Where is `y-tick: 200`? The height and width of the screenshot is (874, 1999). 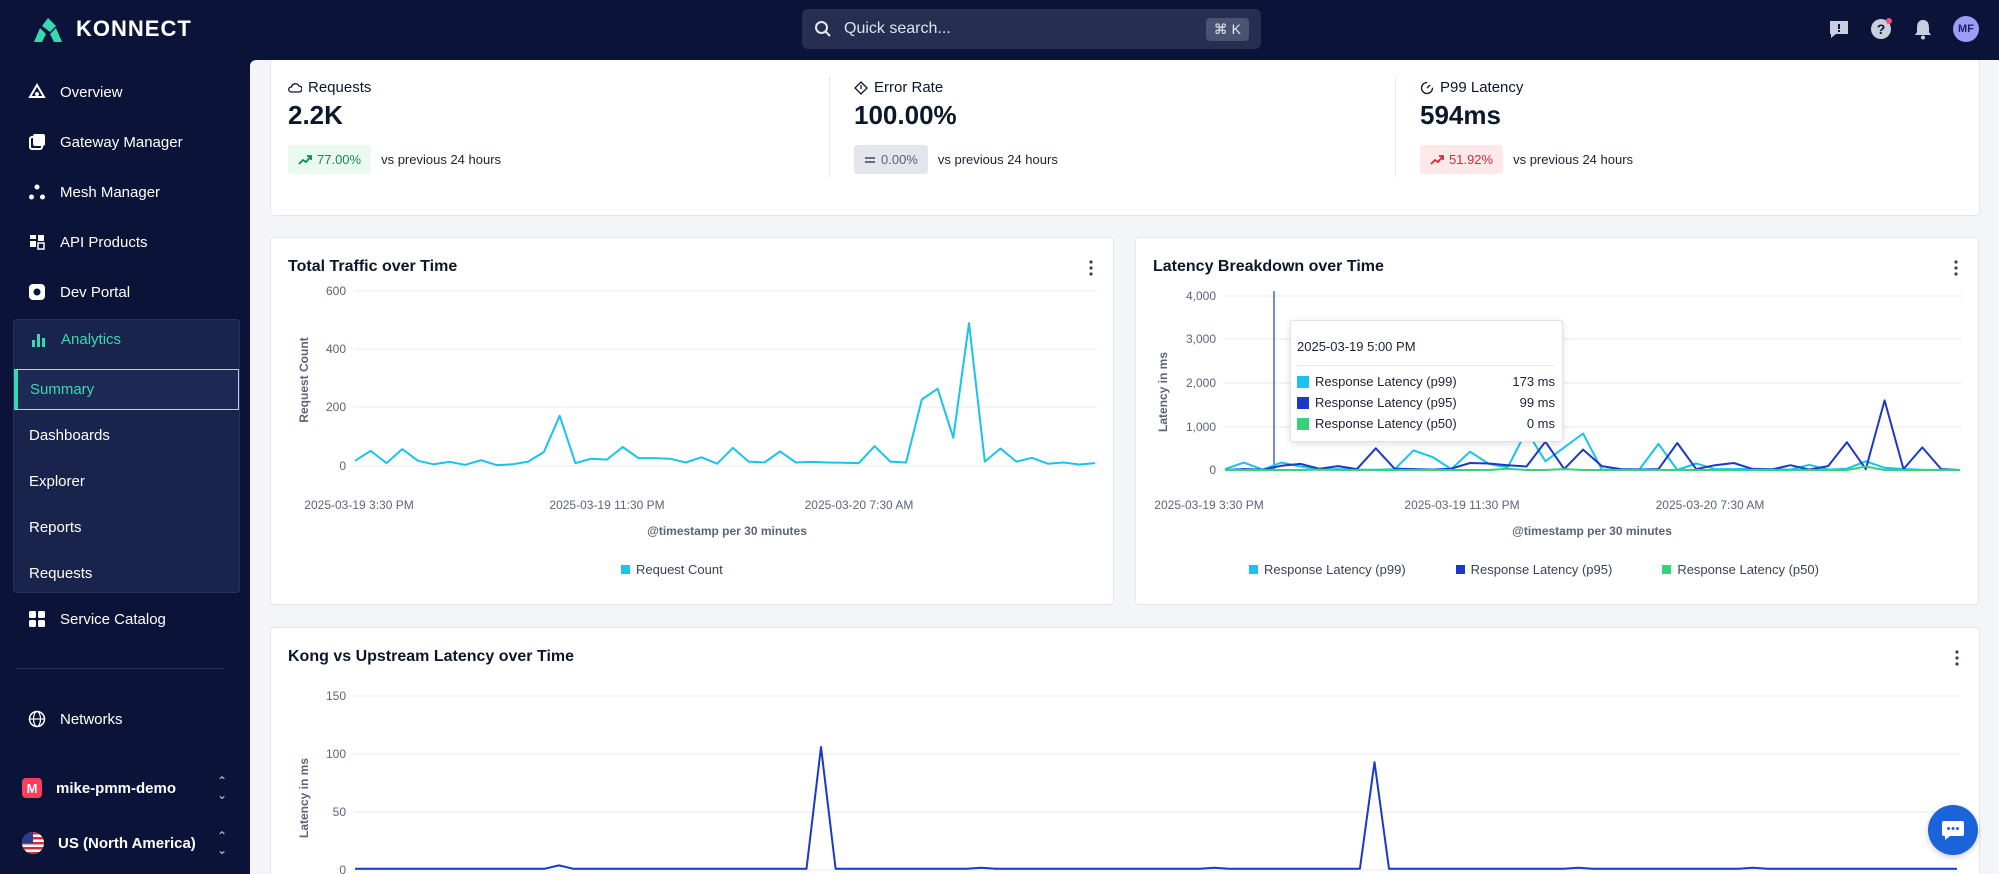
y-tick: 200 is located at coordinates (336, 407).